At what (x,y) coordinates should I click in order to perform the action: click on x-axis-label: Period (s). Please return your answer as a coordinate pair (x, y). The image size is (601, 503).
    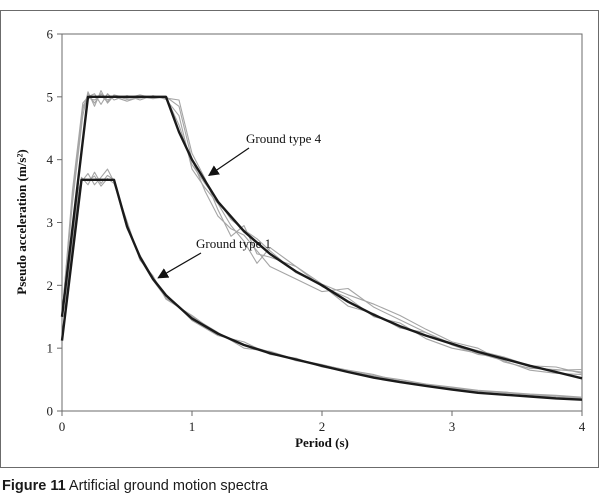
    Looking at the image, I should click on (322, 442).